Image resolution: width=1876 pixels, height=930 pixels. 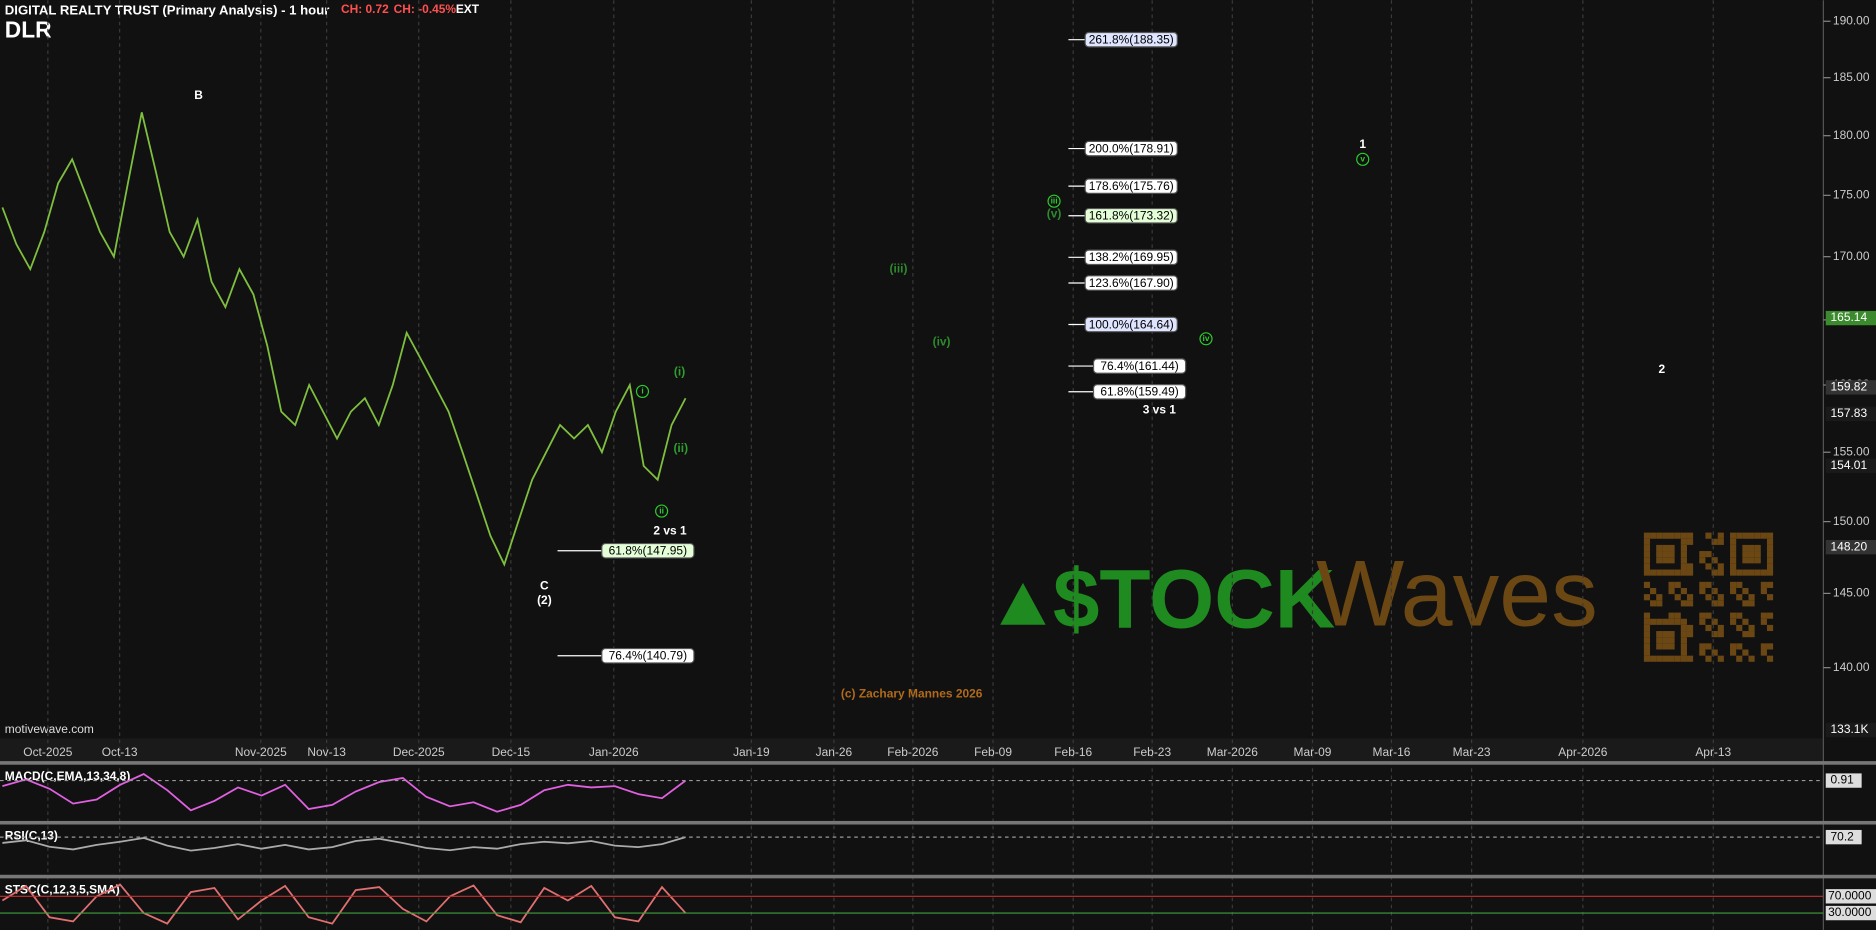 What do you see at coordinates (419, 752) in the screenshot?
I see `x-tick-label: Dec-2025` at bounding box center [419, 752].